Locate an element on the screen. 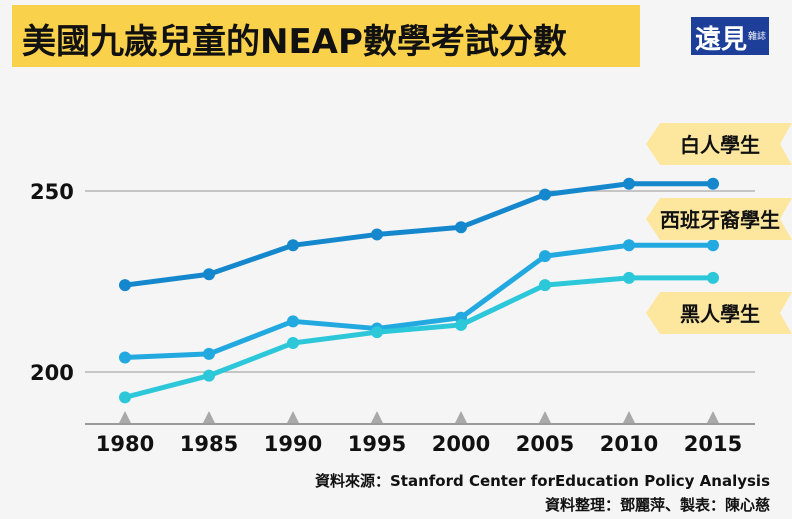  legend-label: 黑人學生 is located at coordinates (720, 314).